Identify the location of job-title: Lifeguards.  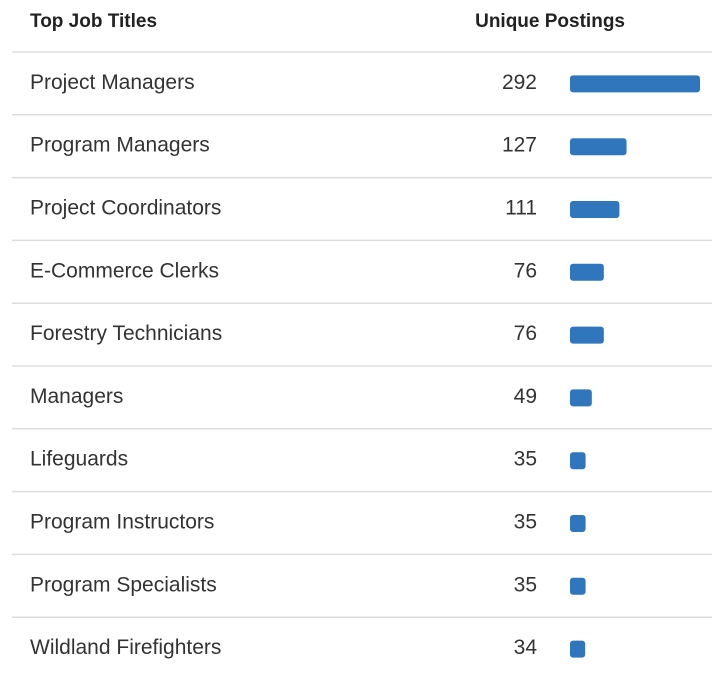
(79, 459).